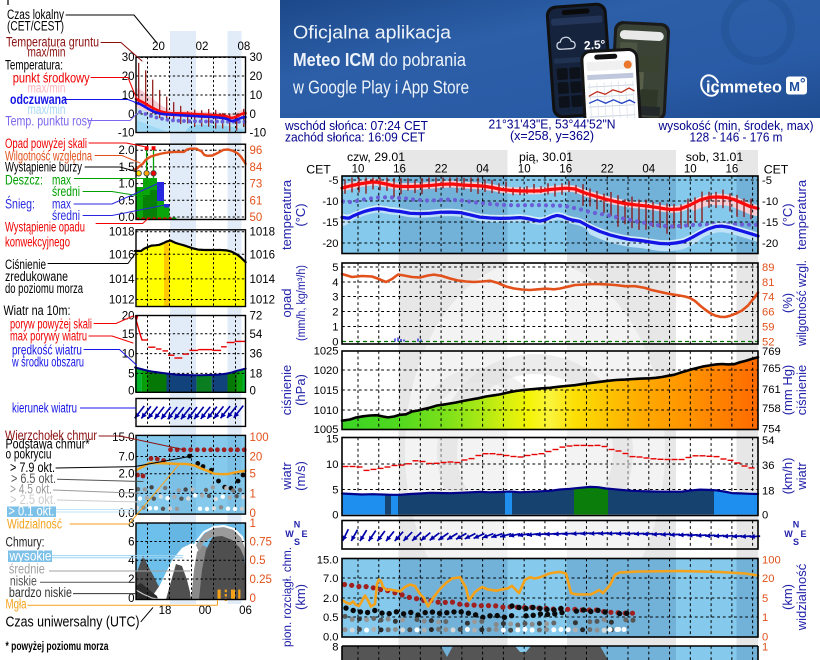  I want to click on svg-text: 0.25, so click(261, 580).